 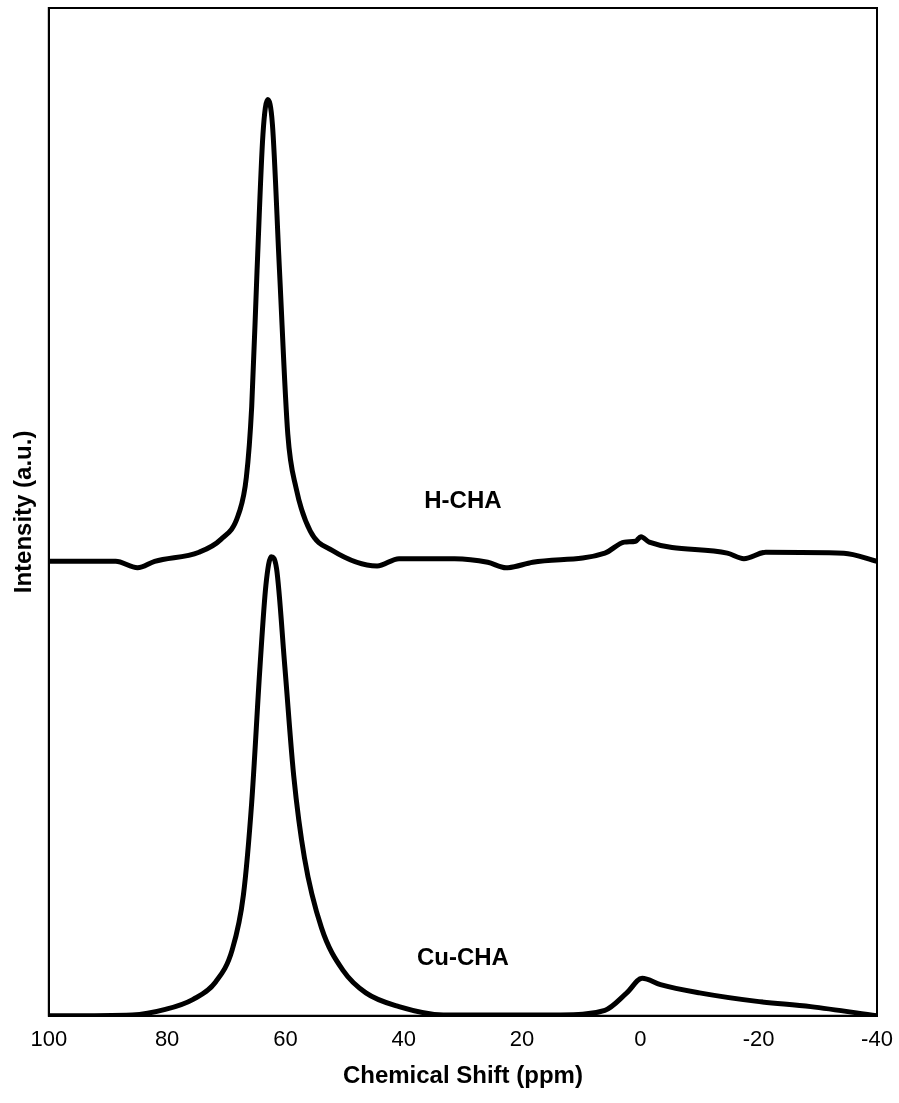 I want to click on x-tick-label: 20, so click(x=522, y=1039).